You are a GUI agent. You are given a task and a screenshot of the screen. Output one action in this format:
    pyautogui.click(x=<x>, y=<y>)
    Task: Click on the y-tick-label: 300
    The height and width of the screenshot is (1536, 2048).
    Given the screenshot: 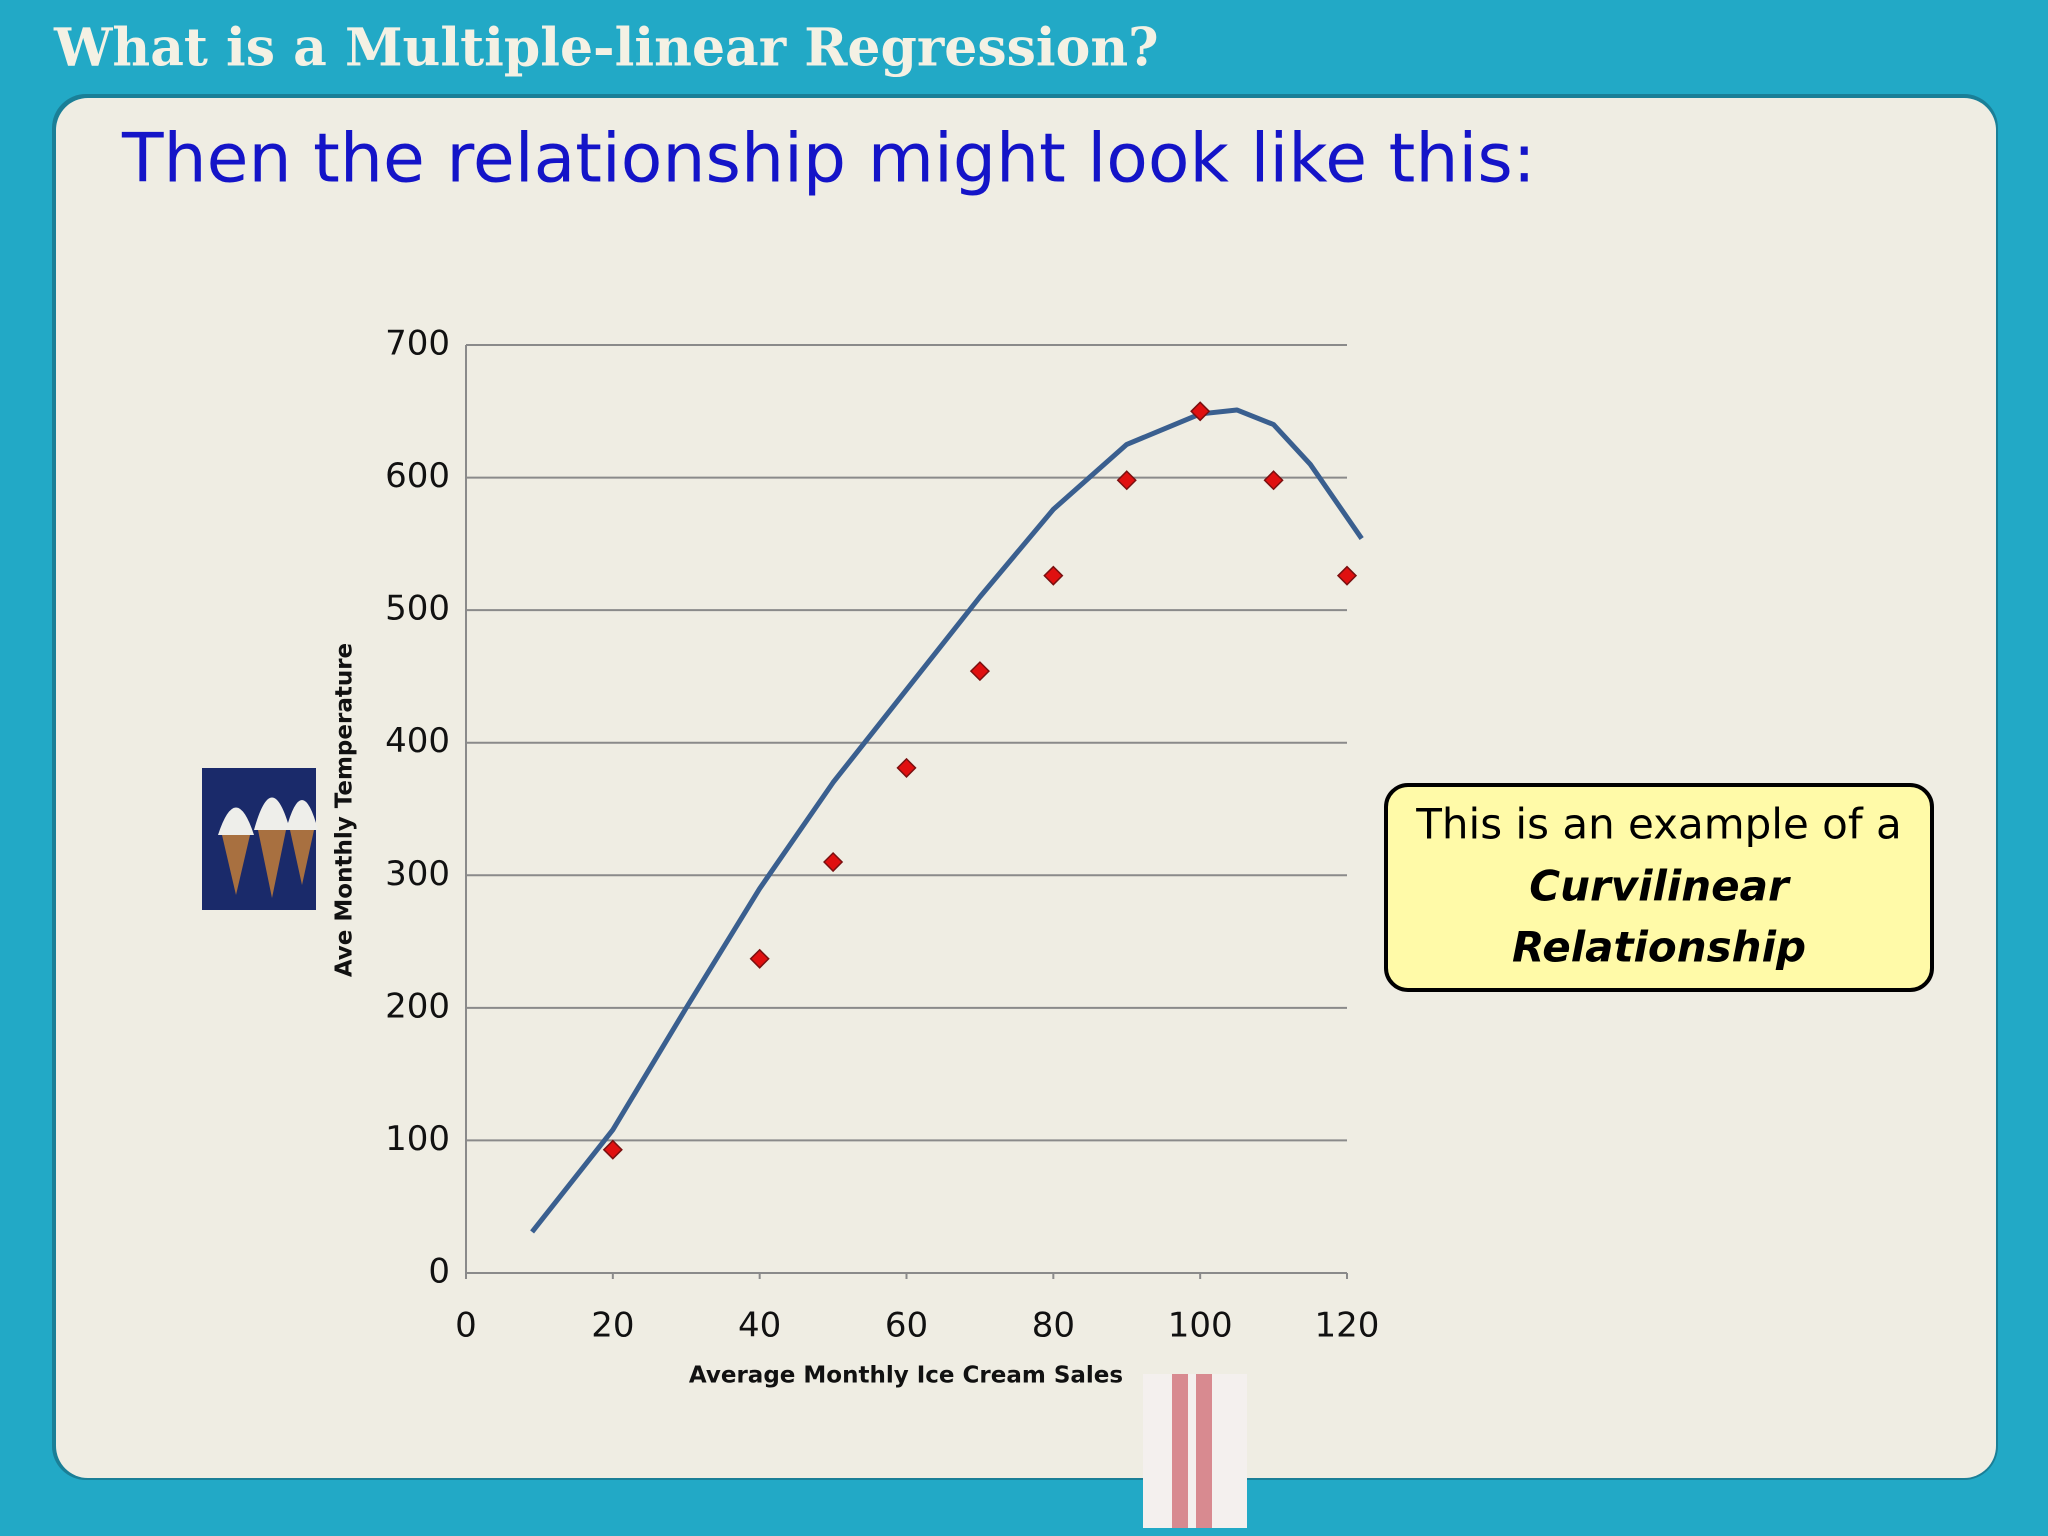 What is the action you would take?
    pyautogui.click(x=417, y=874)
    